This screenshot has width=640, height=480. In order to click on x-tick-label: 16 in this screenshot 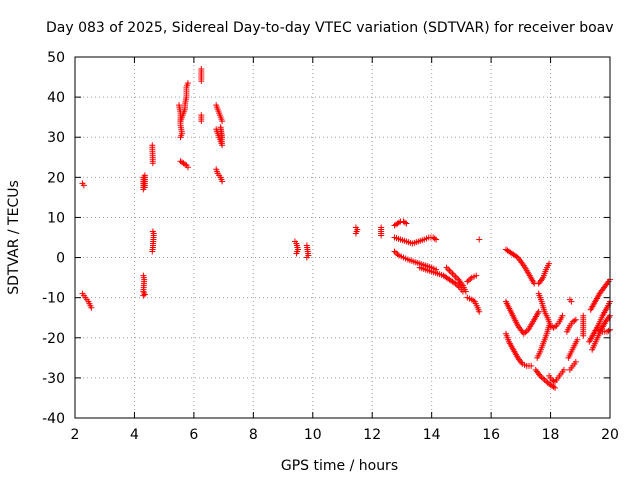, I will do `click(491, 435)`.